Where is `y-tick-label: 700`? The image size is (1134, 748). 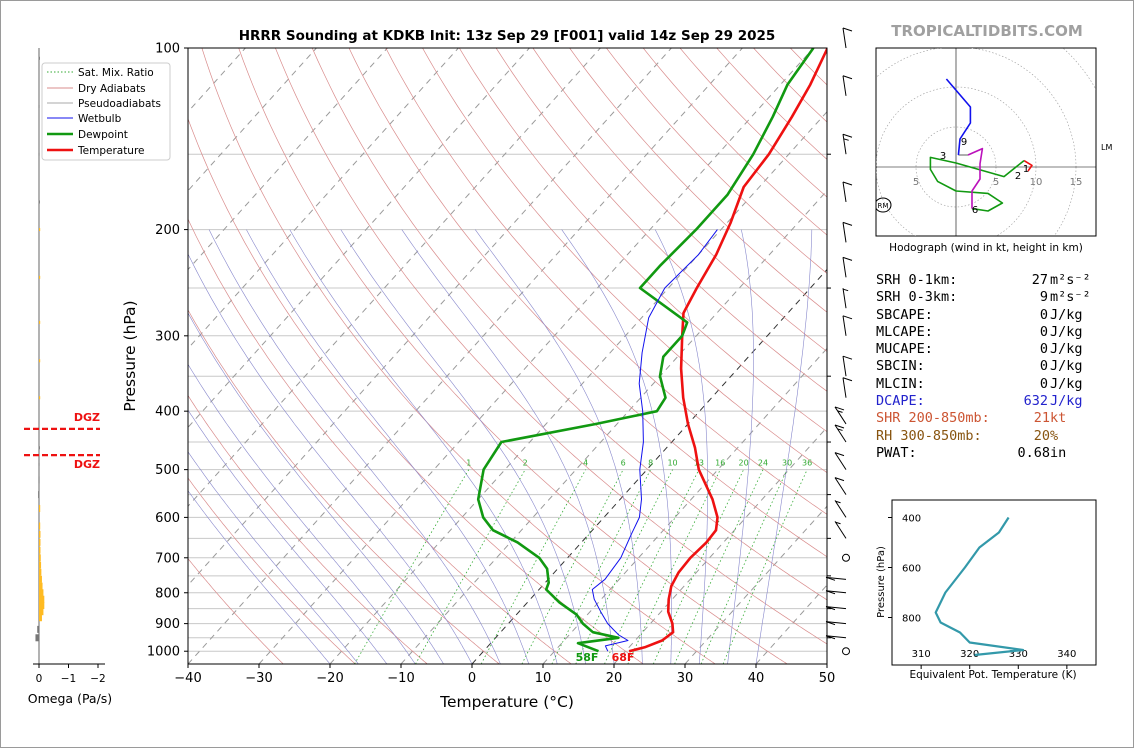 y-tick-label: 700 is located at coordinates (167, 558).